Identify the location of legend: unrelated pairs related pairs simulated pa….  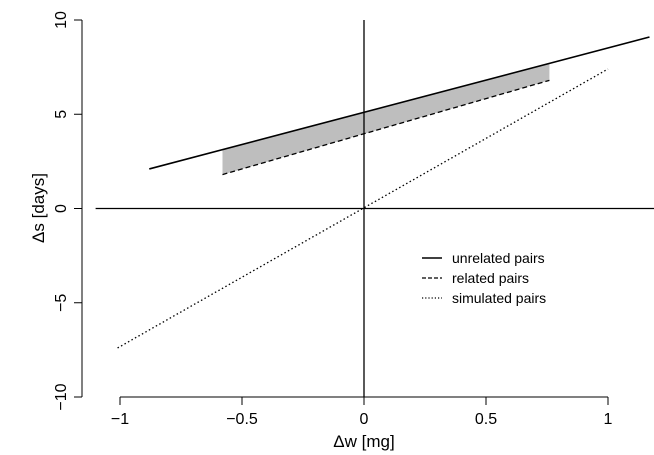
(484, 278).